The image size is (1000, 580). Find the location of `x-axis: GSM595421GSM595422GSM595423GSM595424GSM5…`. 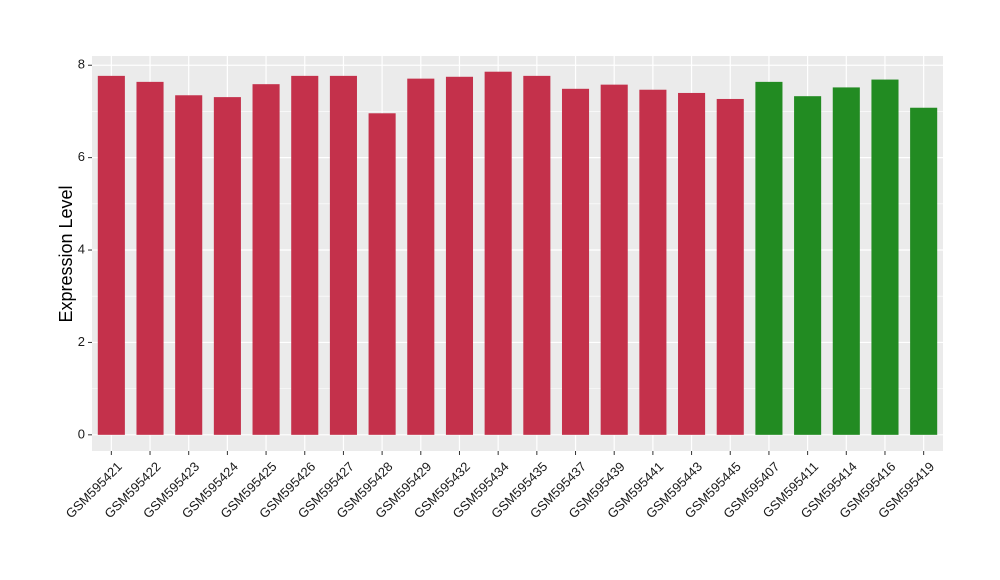

x-axis: GSM595421GSM595422GSM595423GSM595424GSM5… is located at coordinates (500, 486).